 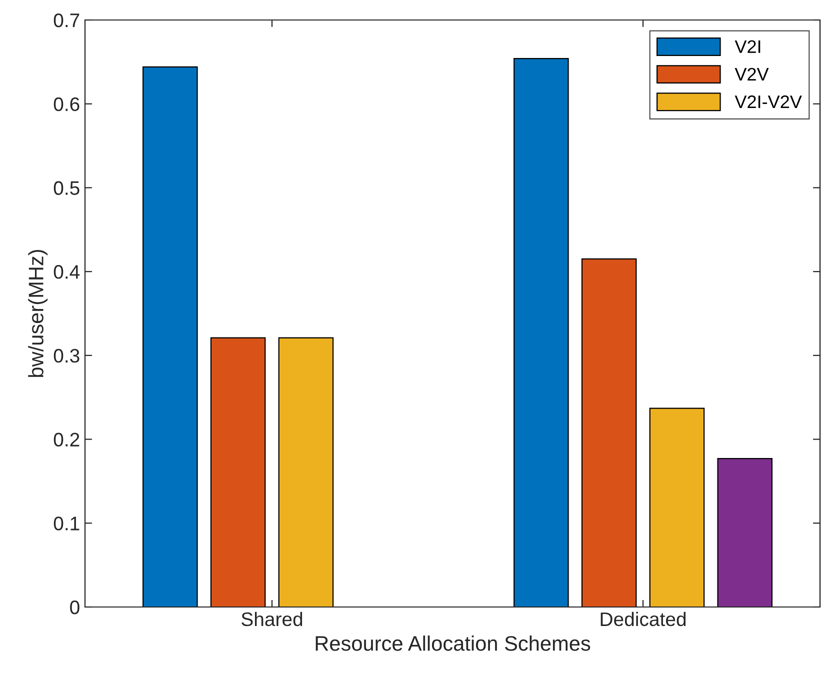 I want to click on y-tick-label: 0, so click(x=75, y=607).